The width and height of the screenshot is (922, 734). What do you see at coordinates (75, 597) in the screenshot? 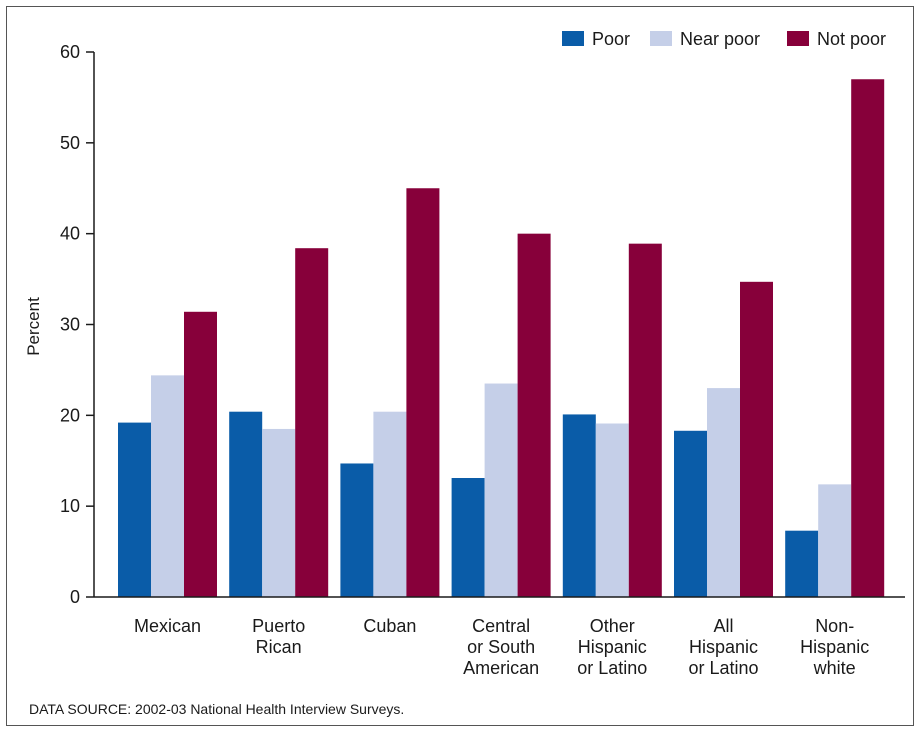
I see `y-tick-label: 0` at bounding box center [75, 597].